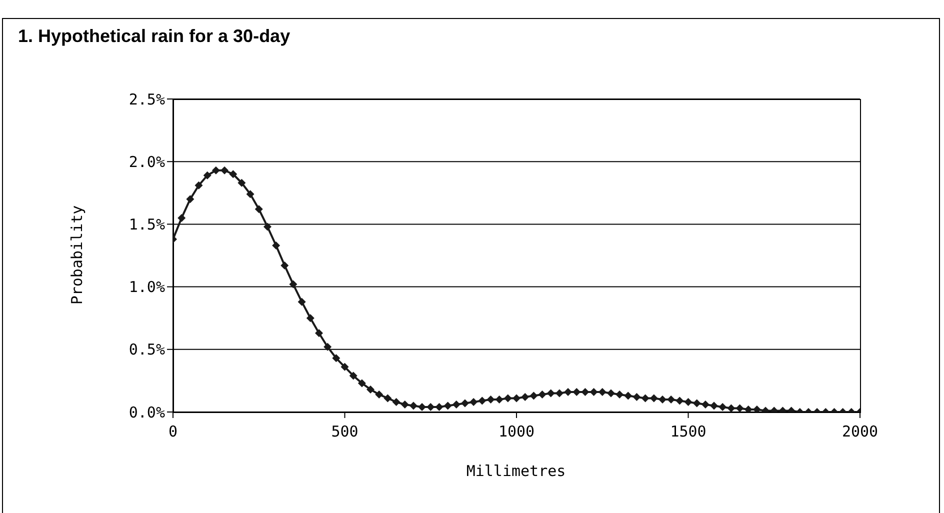 Image resolution: width=944 pixels, height=513 pixels. Describe the element at coordinates (146, 225) in the screenshot. I see `y-tick-label: 1.5%` at that location.